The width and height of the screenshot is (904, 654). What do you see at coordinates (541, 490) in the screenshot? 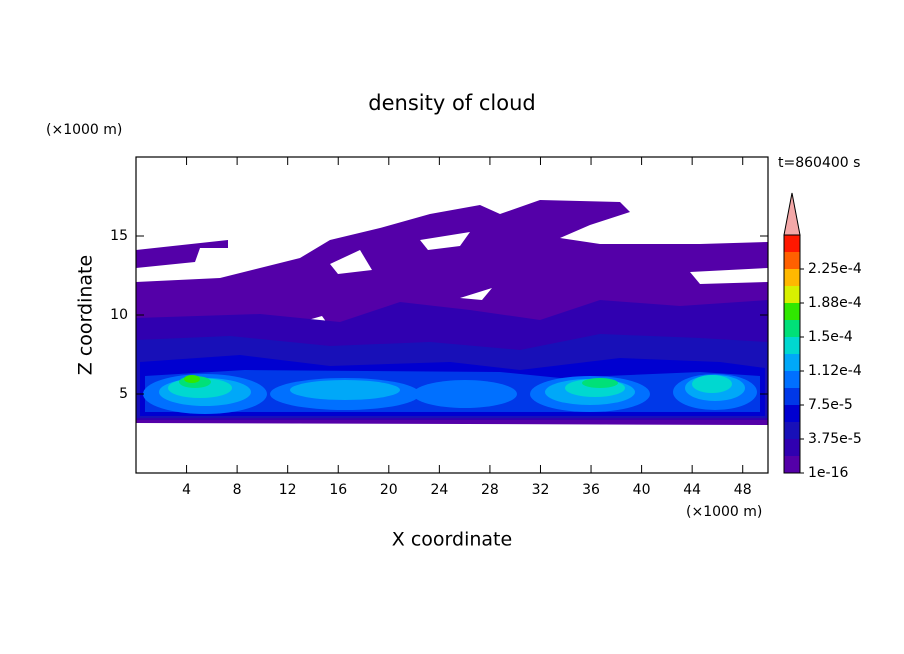
I see `x-tick-label: 32` at bounding box center [541, 490].